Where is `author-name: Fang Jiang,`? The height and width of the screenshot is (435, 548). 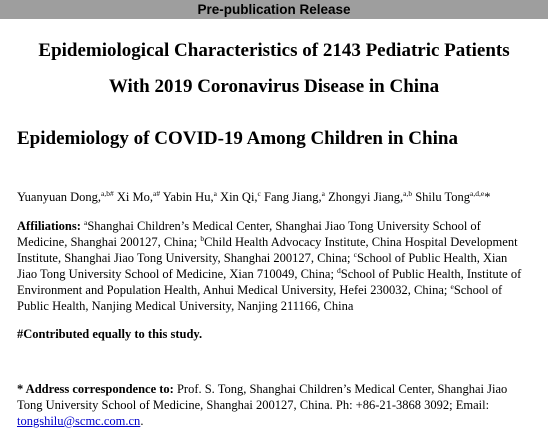
author-name: Fang Jiang, is located at coordinates (293, 197).